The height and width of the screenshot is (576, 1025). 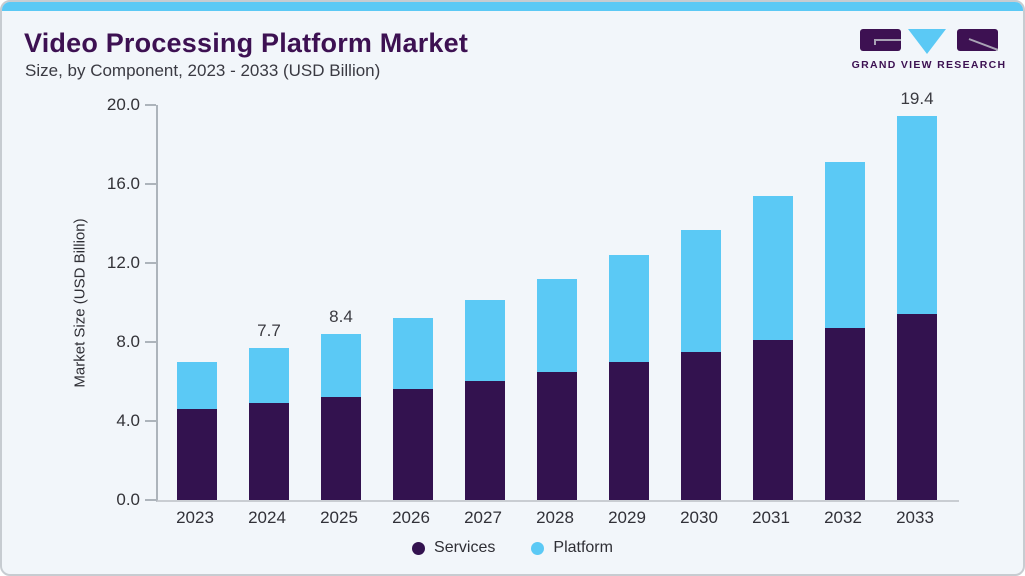 What do you see at coordinates (413, 444) in the screenshot?
I see `bar-segment-services-2026` at bounding box center [413, 444].